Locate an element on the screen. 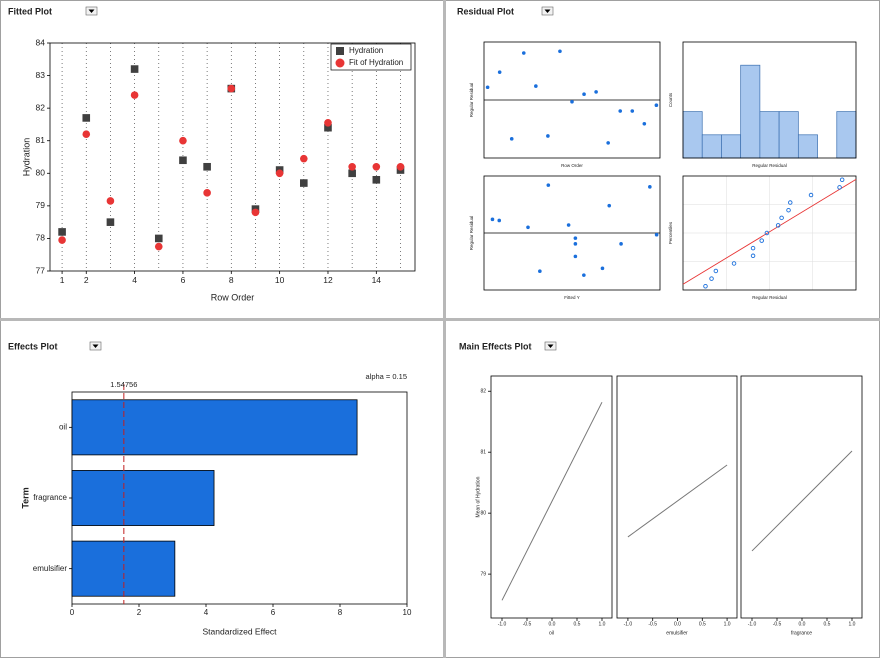 Image resolution: width=880 pixels, height=658 pixels. x-tick-label: -1.0 is located at coordinates (752, 624).